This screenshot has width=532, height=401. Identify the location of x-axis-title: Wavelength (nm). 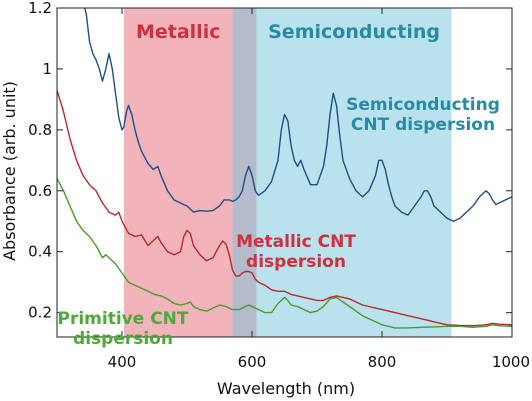
(286, 388).